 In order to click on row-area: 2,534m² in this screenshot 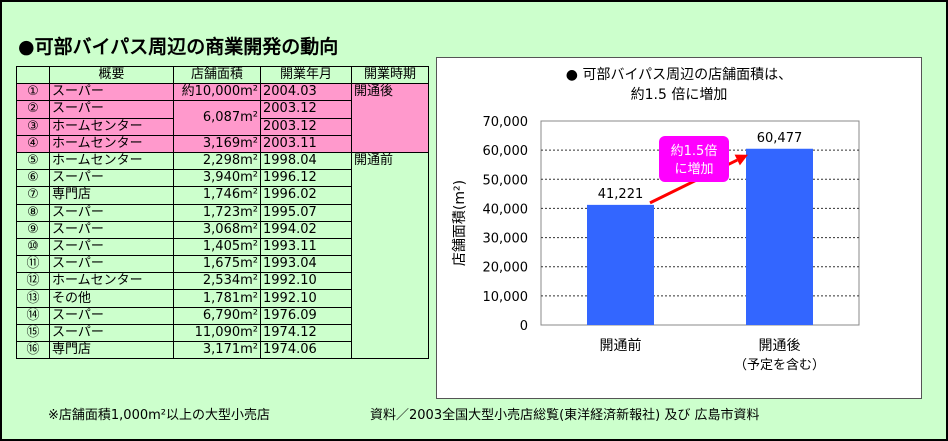, I will do `click(217, 281)`.